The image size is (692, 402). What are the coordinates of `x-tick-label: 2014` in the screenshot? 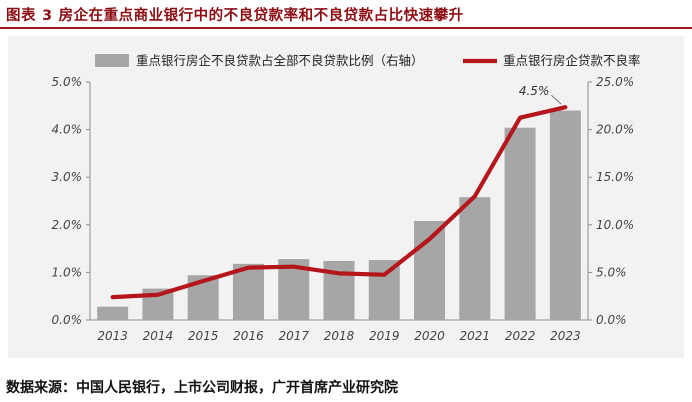 It's located at (158, 336).